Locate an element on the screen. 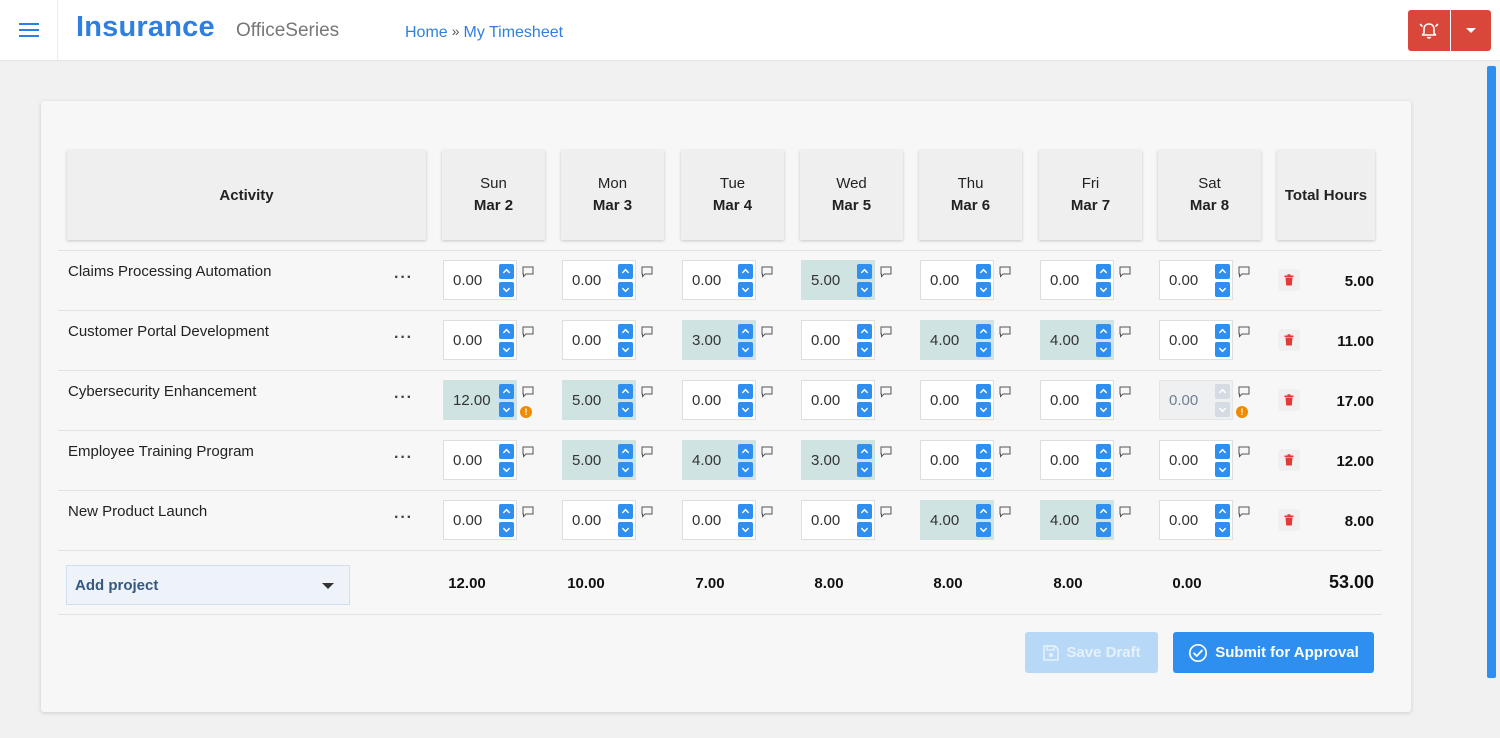  brand-logo: Insurance is located at coordinates (145, 27).